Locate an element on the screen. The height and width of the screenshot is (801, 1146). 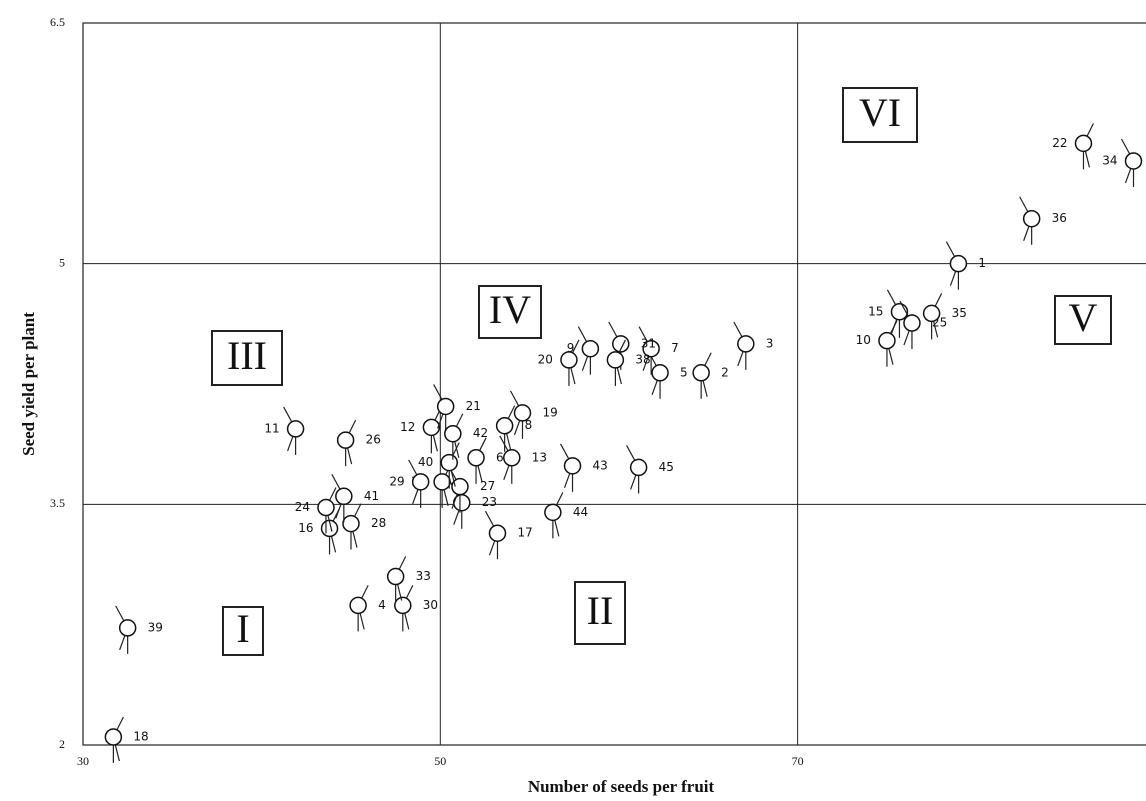
point-label: 27 is located at coordinates (487, 486).